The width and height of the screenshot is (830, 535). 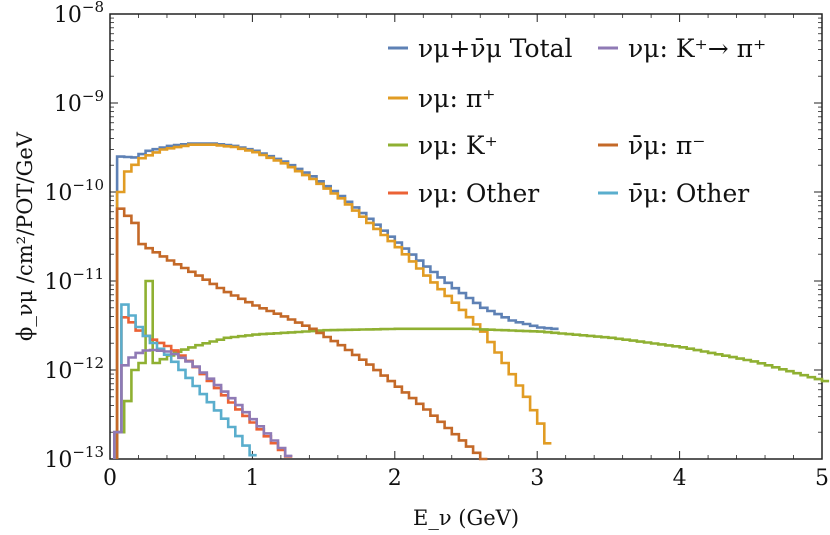 I want to click on y-axis-title: ϕ_νμ /cm²/POT/GeV, so click(x=25, y=236).